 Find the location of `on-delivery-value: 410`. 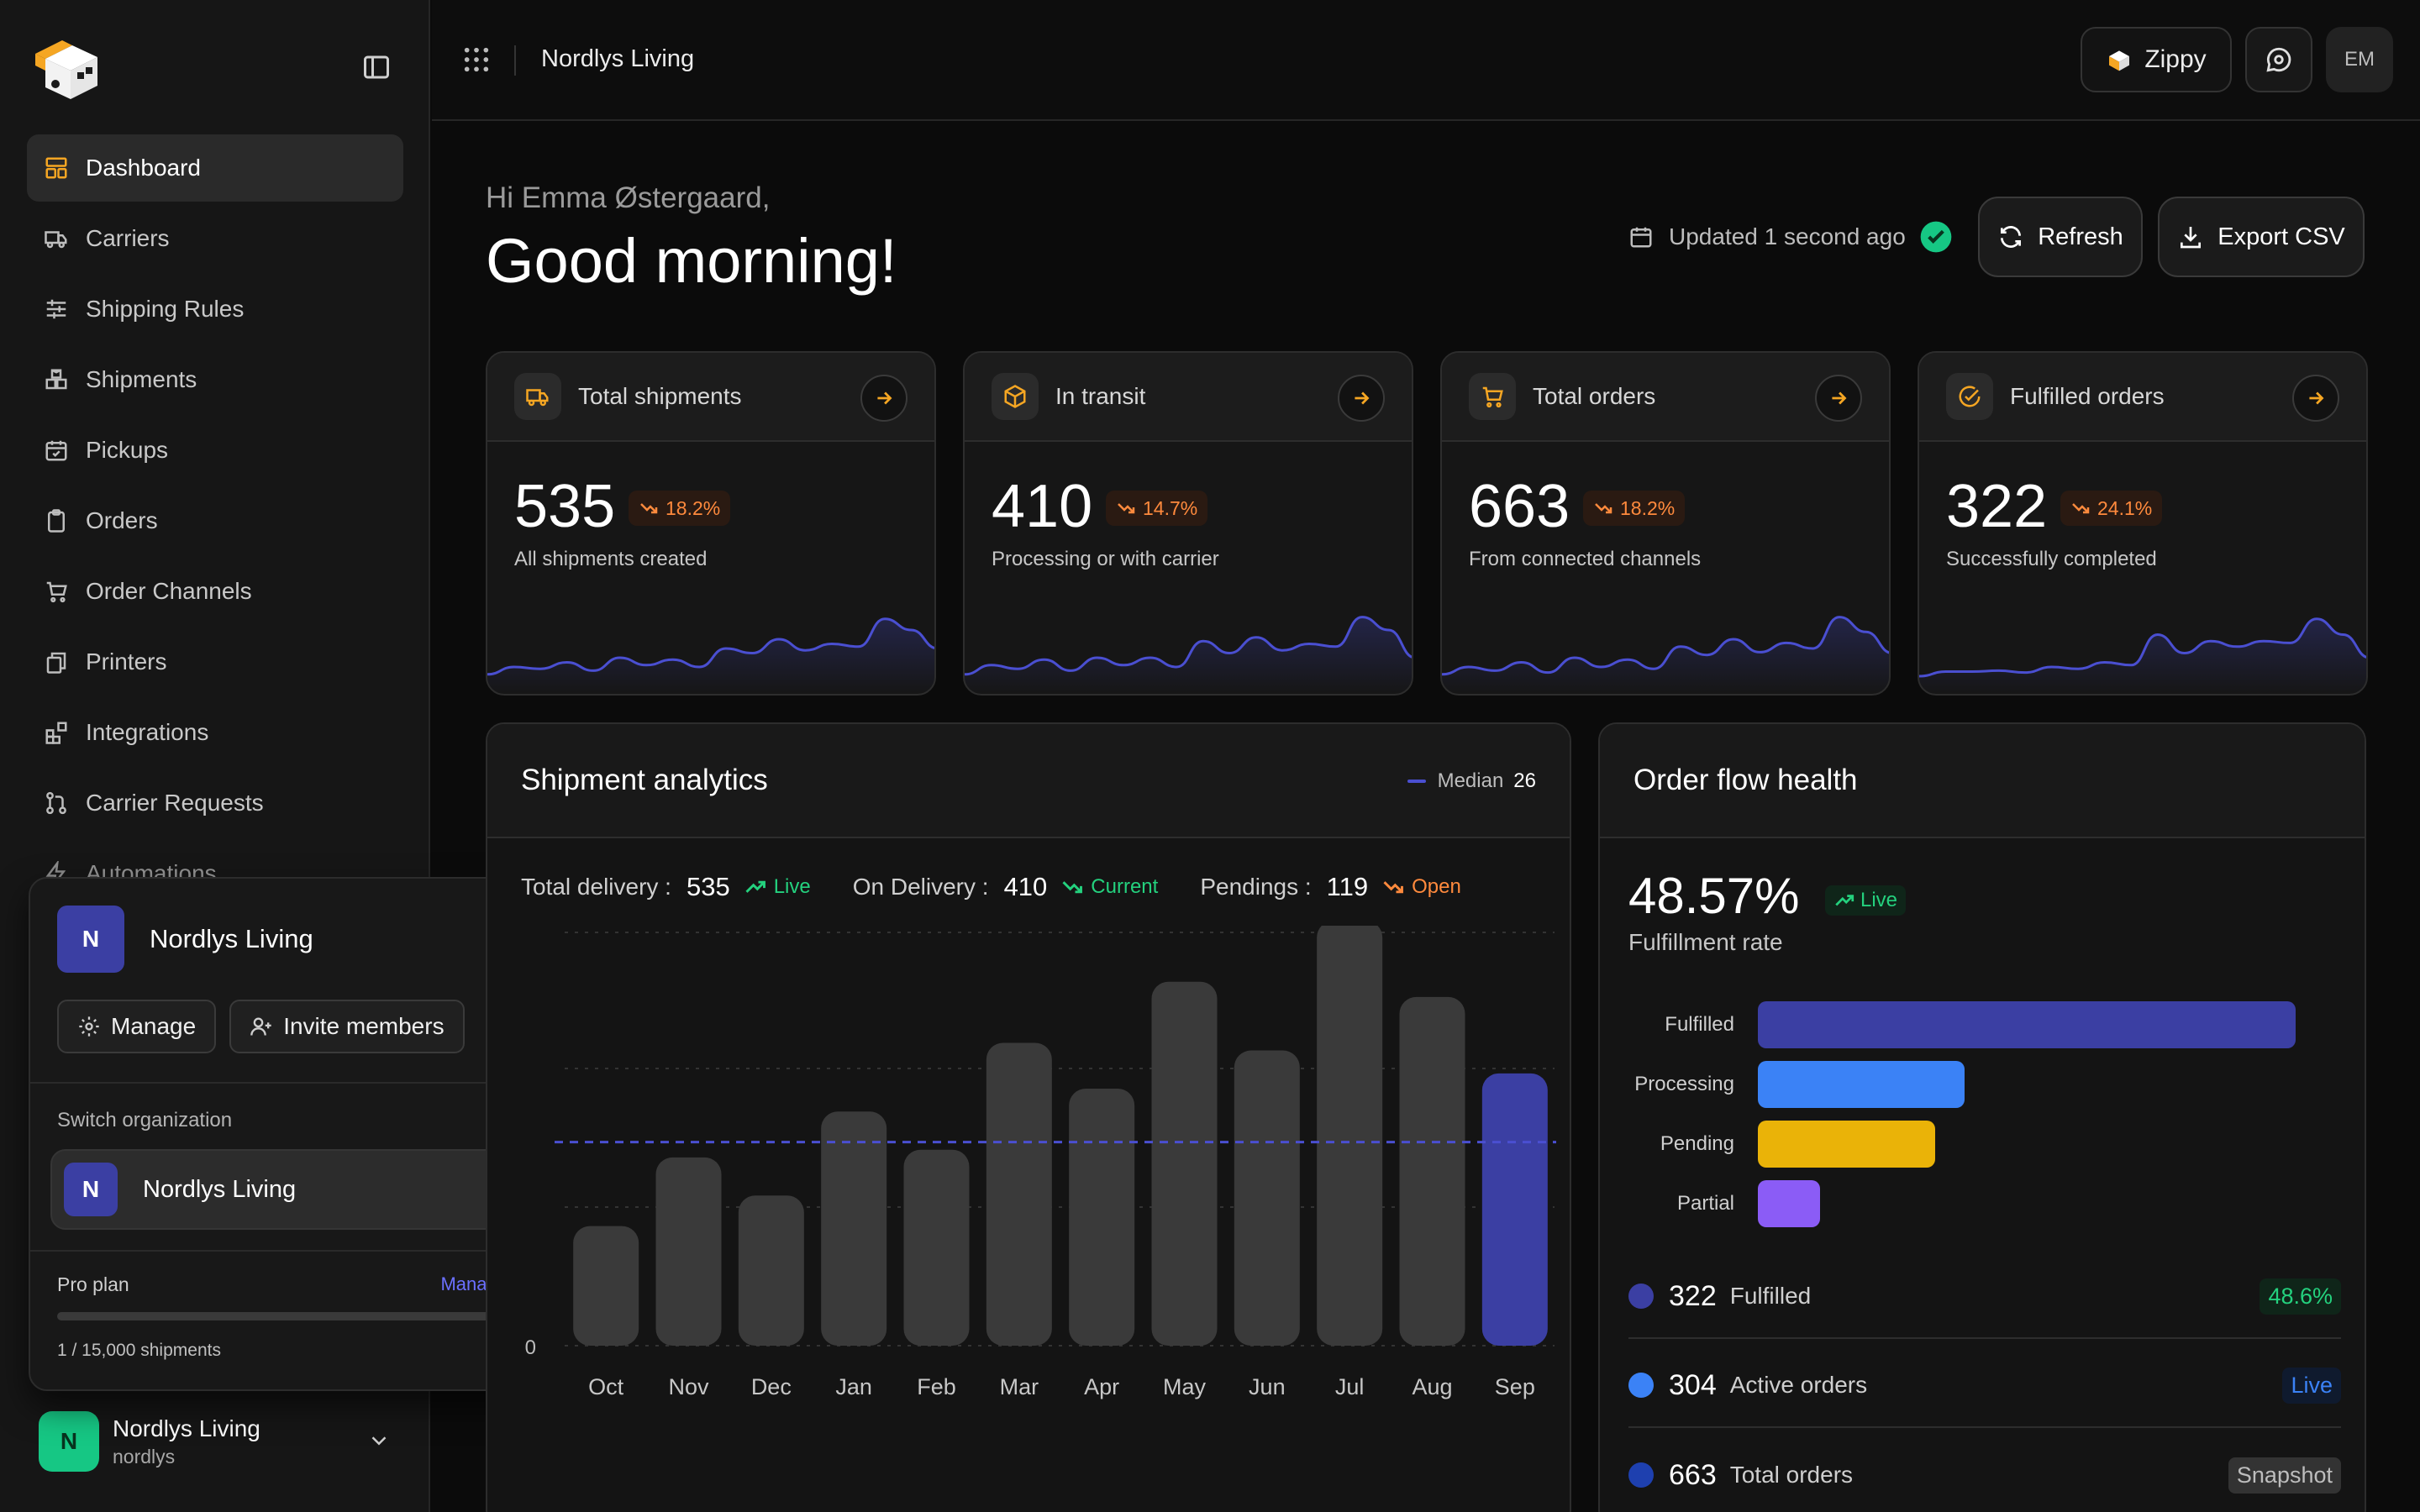

on-delivery-value: 410 is located at coordinates (1025, 886).